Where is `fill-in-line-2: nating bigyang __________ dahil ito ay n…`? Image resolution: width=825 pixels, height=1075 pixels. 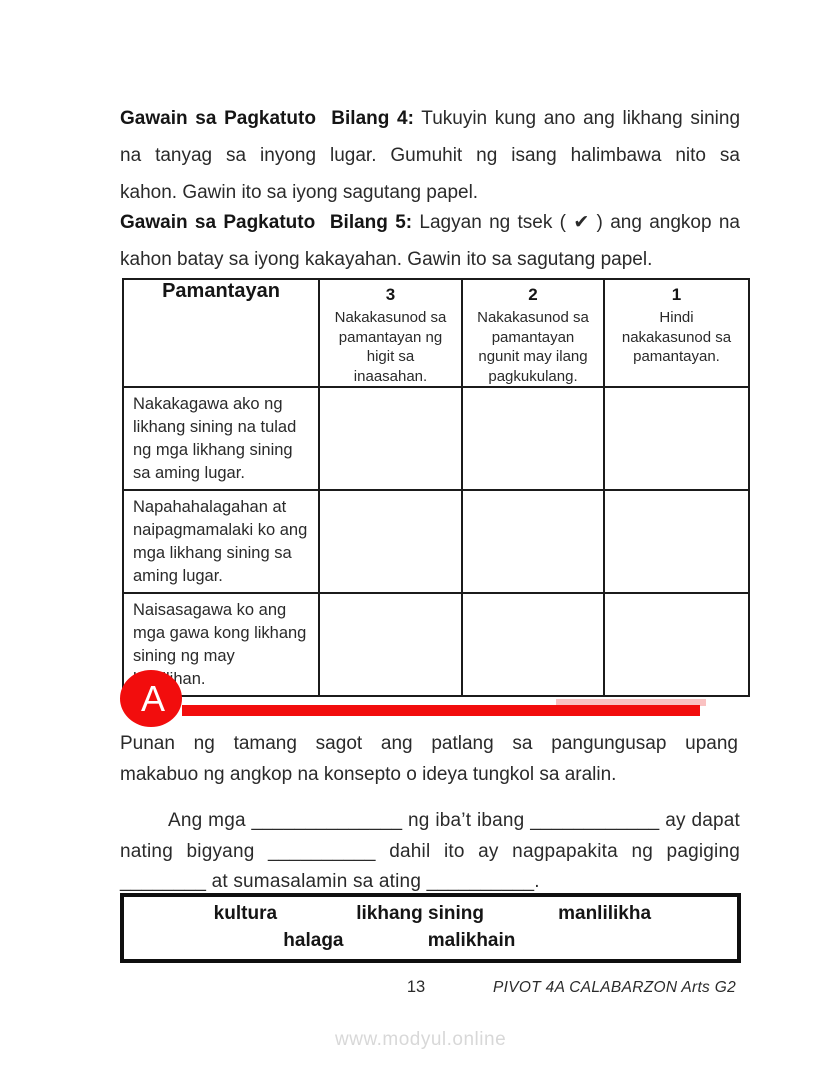 fill-in-line-2: nating bigyang __________ dahil ito ay n… is located at coordinates (430, 851).